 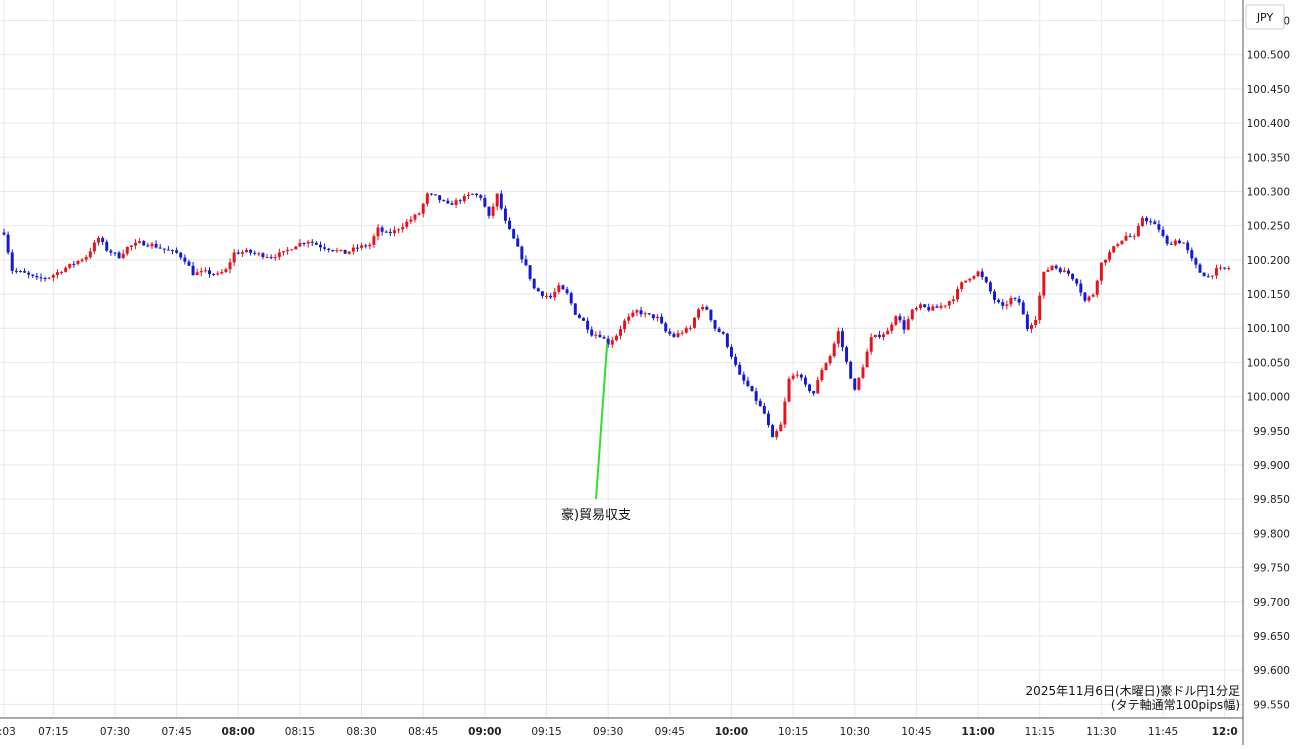 I want to click on y-tick-label: 99.900, so click(x=1271, y=466).